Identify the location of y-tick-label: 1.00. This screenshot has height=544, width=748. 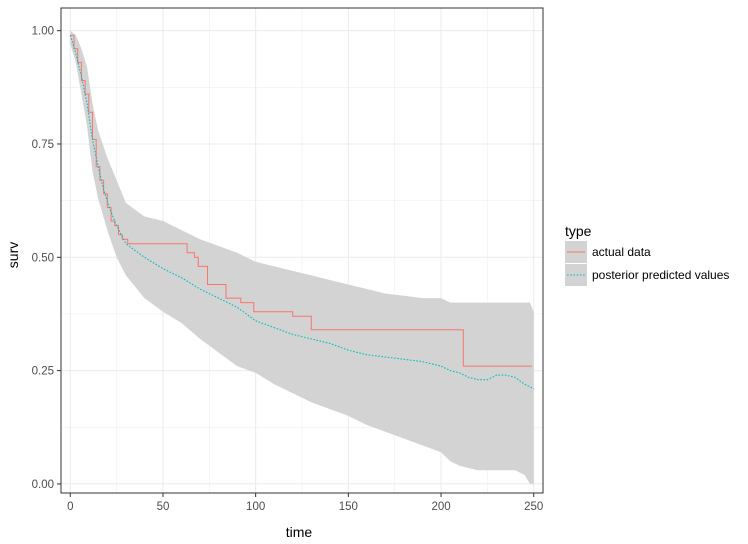
(43, 32).